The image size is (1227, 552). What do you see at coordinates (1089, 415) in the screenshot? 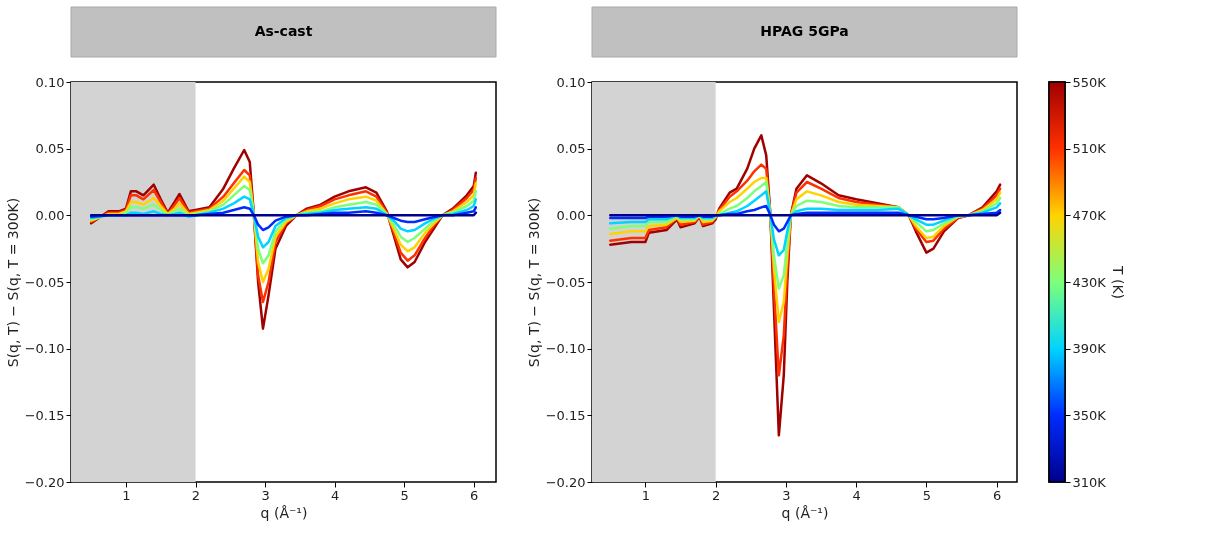
I see `color-bar-label: 350K` at bounding box center [1089, 415].